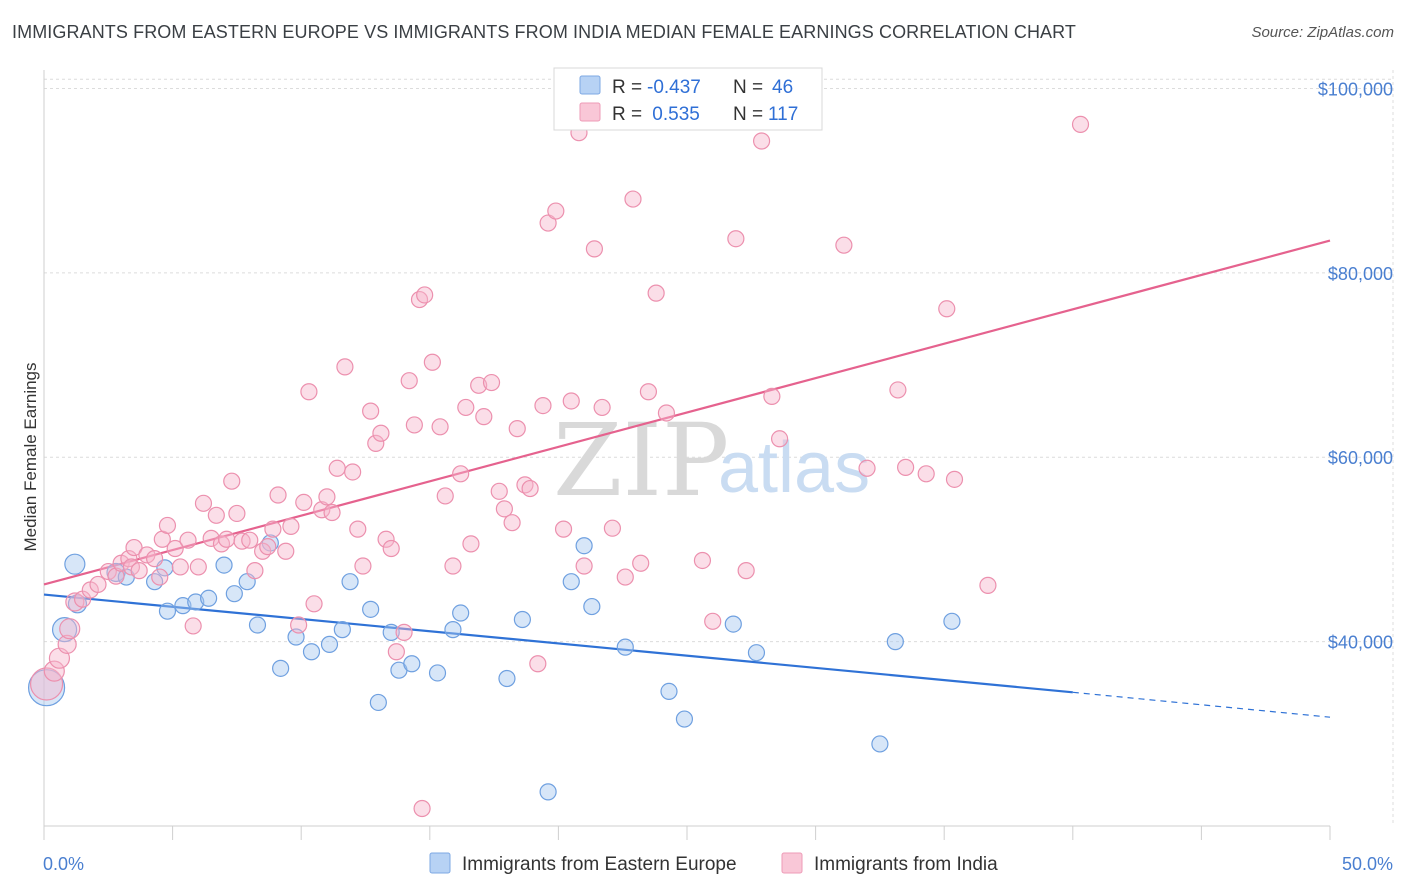  What do you see at coordinates (1360, 458) in the screenshot?
I see `y-tick-label-1: $60,000` at bounding box center [1360, 458].